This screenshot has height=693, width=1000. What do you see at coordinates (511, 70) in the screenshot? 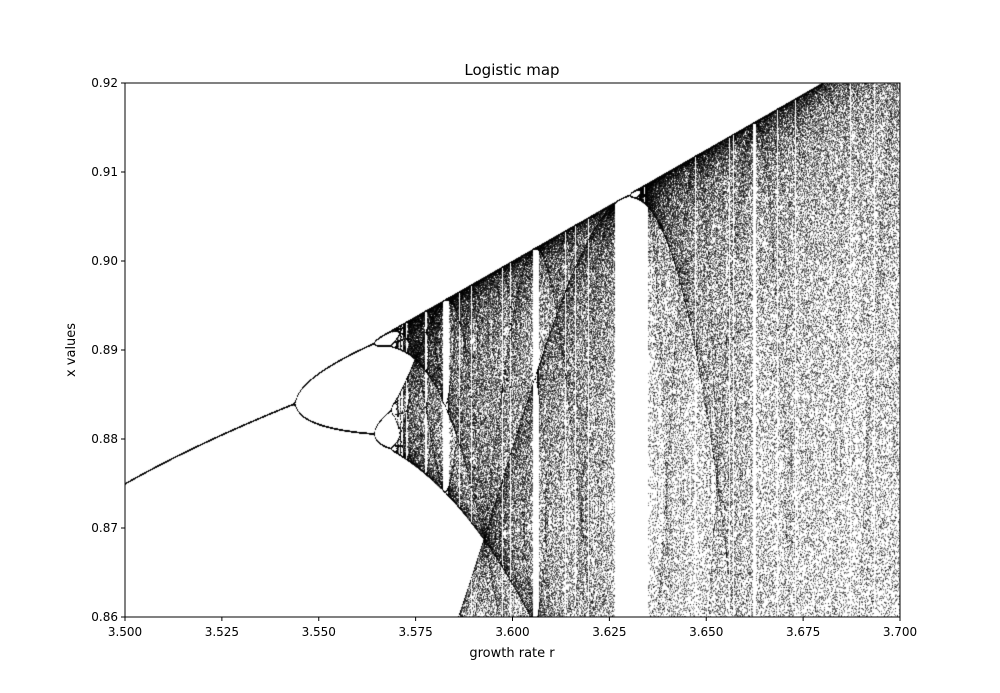
I see `chart-title: Logistic map` at bounding box center [511, 70].